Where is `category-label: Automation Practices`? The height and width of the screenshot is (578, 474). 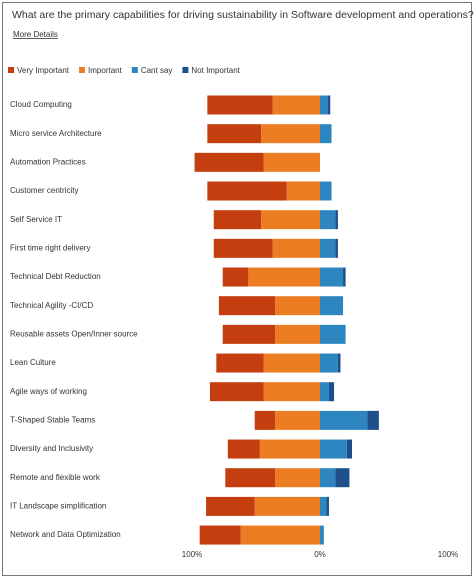
category-label: Automation Practices is located at coordinates (48, 161).